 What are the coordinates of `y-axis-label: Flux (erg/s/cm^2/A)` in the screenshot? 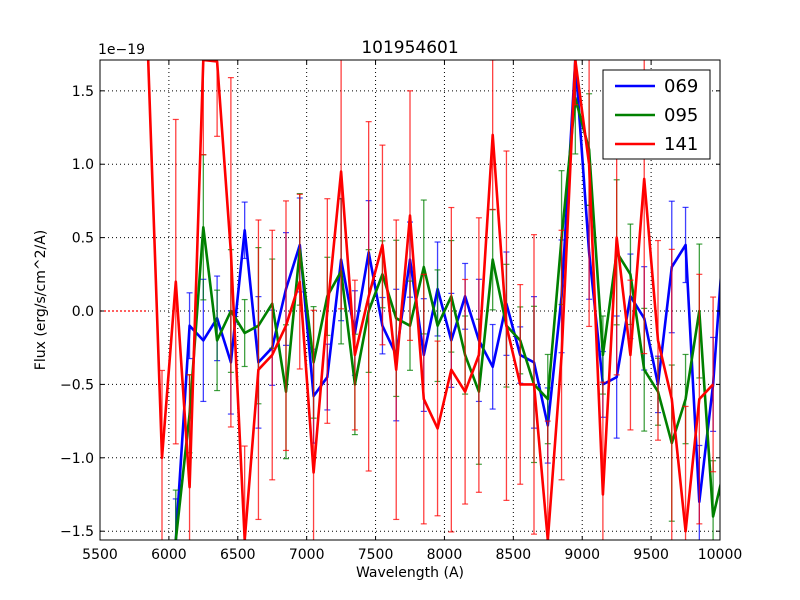 It's located at (41, 300).